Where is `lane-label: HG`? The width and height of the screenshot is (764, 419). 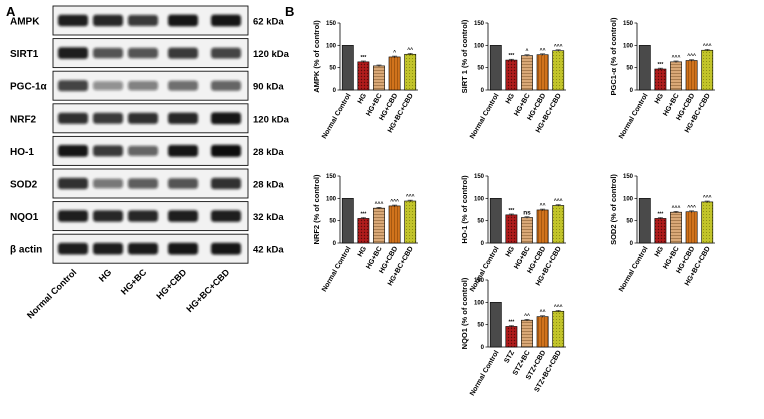 lane-label: HG is located at coordinates (105, 275).